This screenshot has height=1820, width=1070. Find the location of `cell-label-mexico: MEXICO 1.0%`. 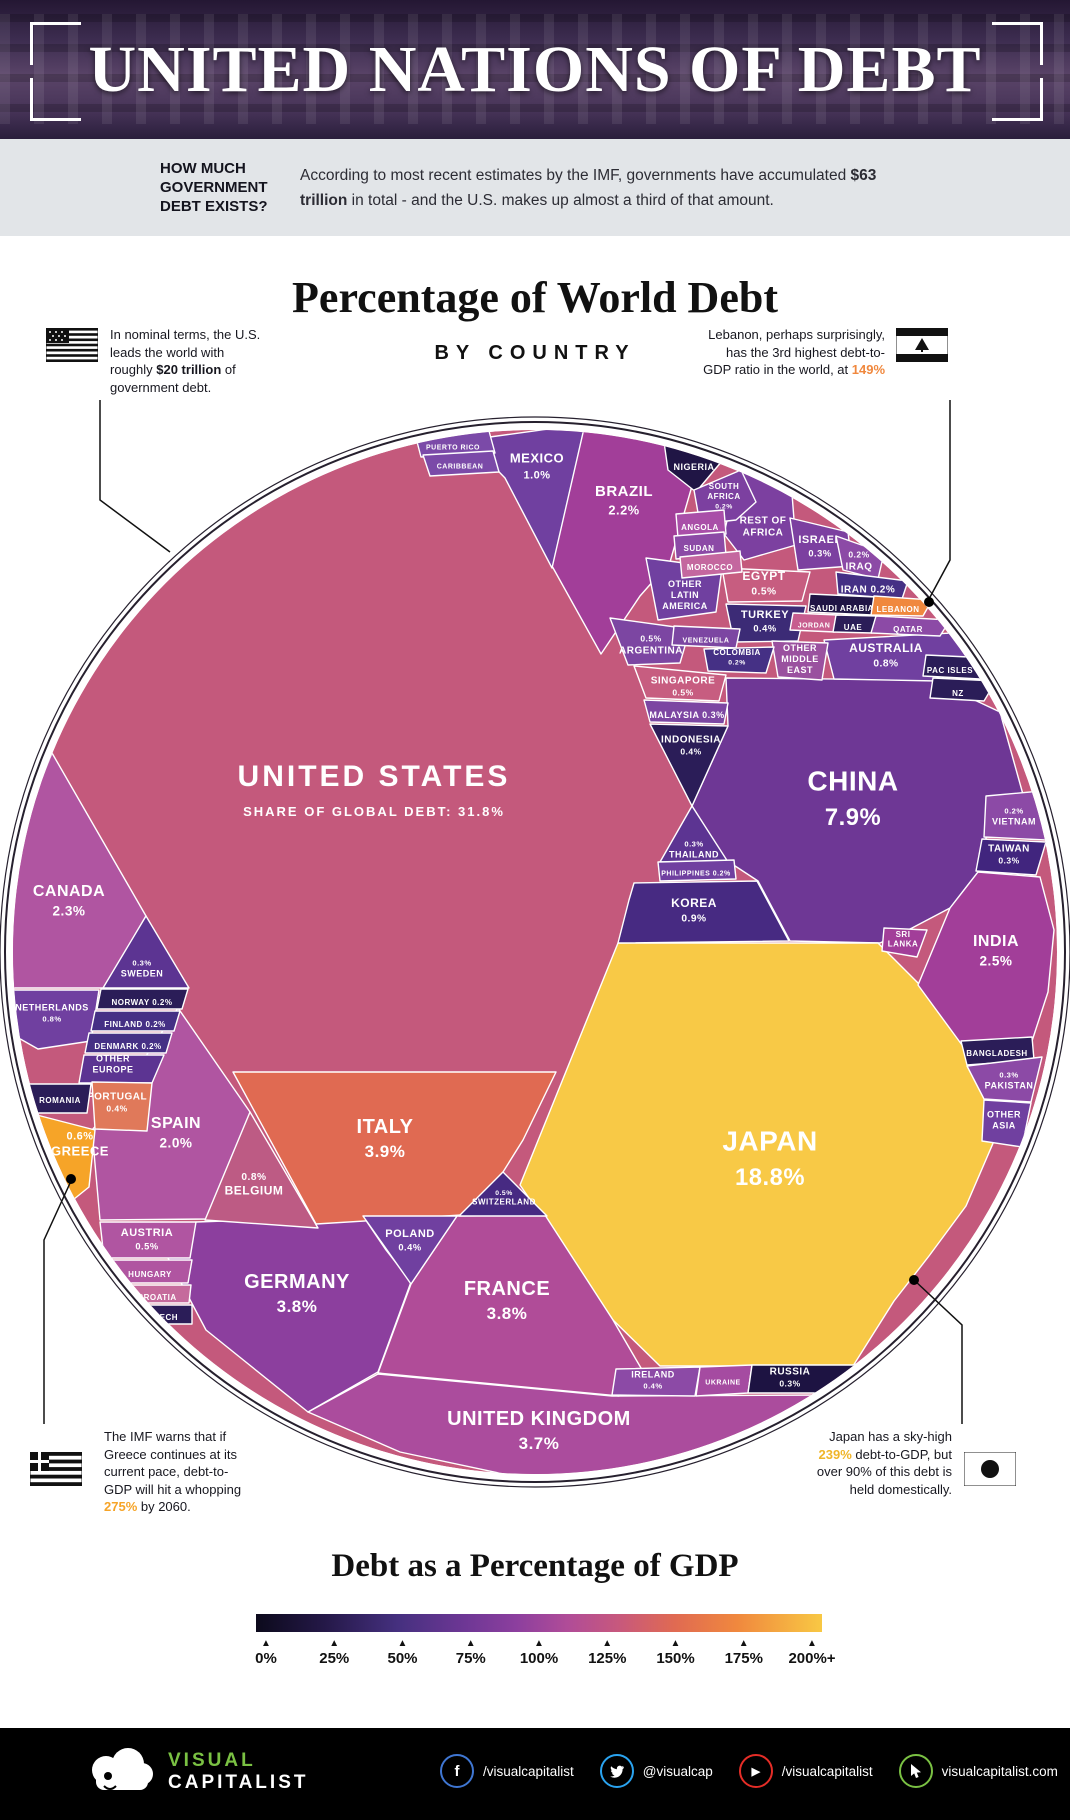

cell-label-mexico: MEXICO 1.0% is located at coordinates (537, 466).